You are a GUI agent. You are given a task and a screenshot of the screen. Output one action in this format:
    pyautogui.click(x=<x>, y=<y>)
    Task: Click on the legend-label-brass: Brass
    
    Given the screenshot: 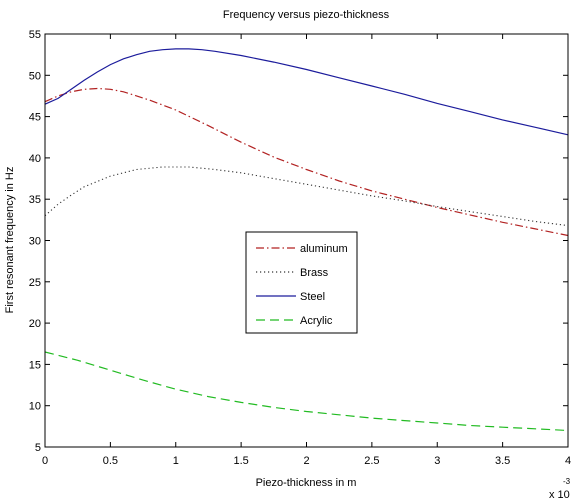 What is the action you would take?
    pyautogui.click(x=314, y=273)
    